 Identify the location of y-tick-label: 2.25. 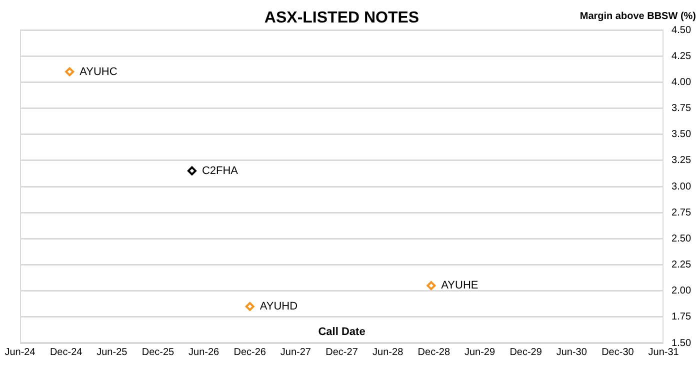
(682, 265).